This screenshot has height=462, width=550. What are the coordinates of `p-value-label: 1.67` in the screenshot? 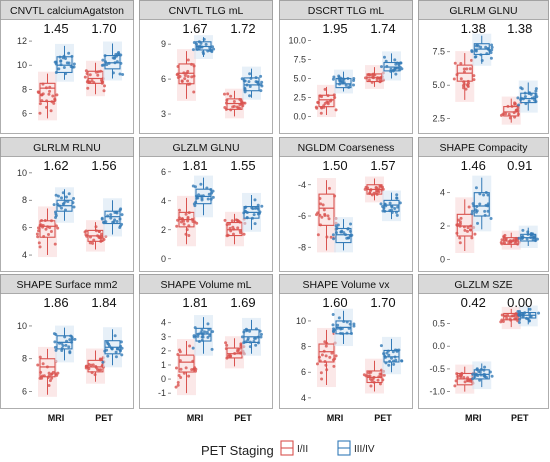 It's located at (194, 28).